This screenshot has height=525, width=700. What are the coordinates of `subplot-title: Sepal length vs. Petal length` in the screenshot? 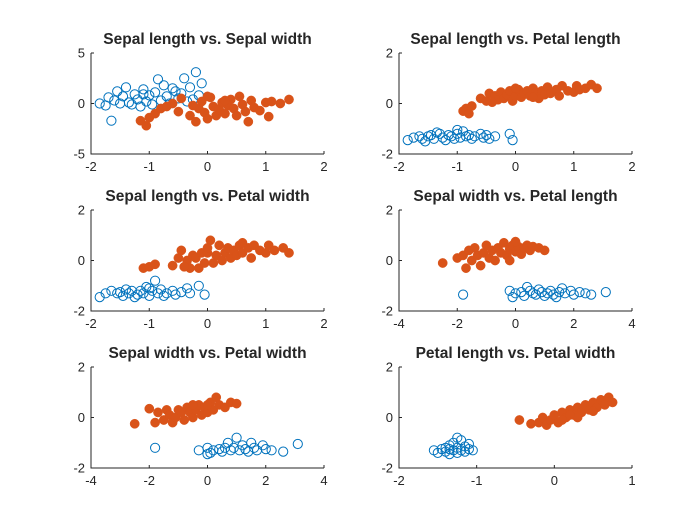 It's located at (515, 39).